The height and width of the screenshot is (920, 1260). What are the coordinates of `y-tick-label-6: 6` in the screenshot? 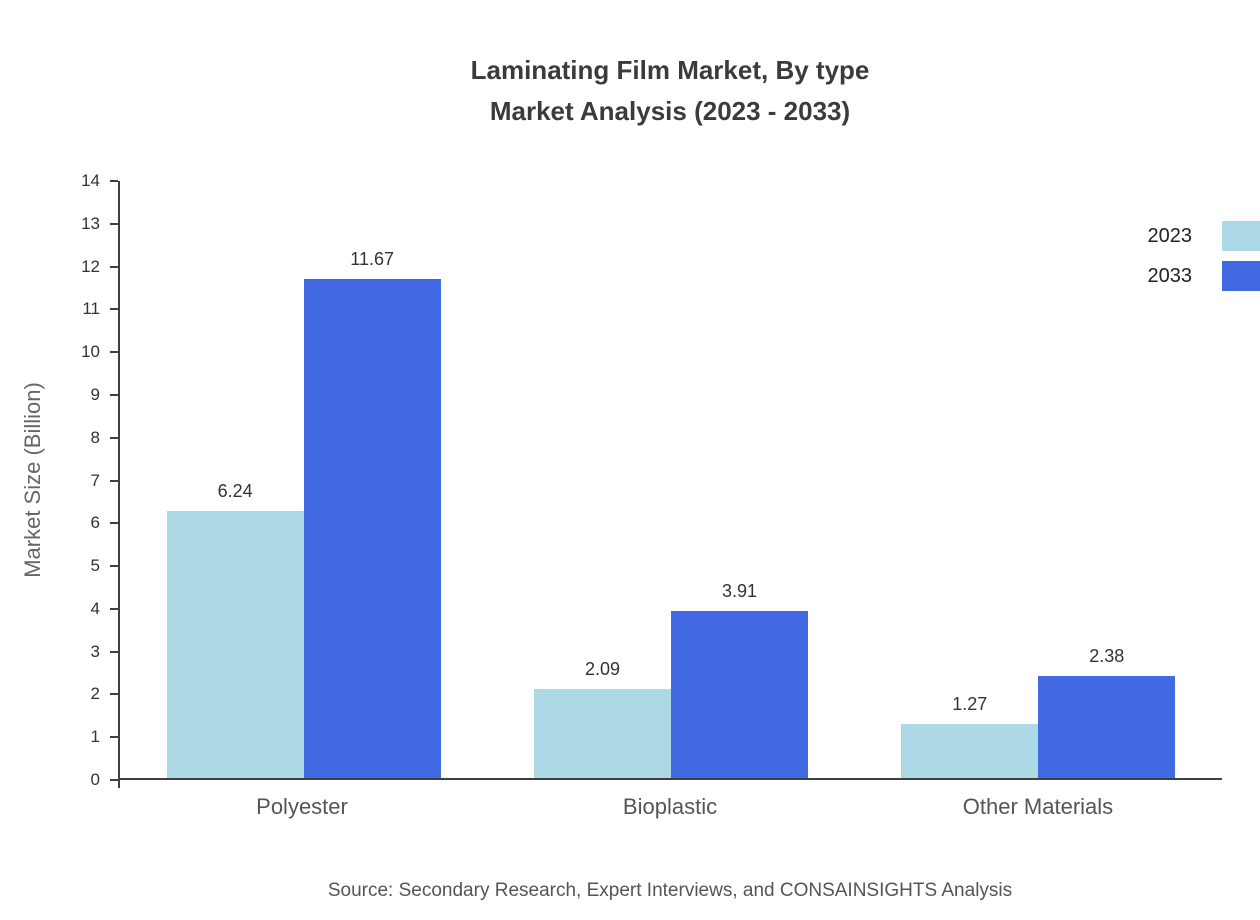 It's located at (95, 523).